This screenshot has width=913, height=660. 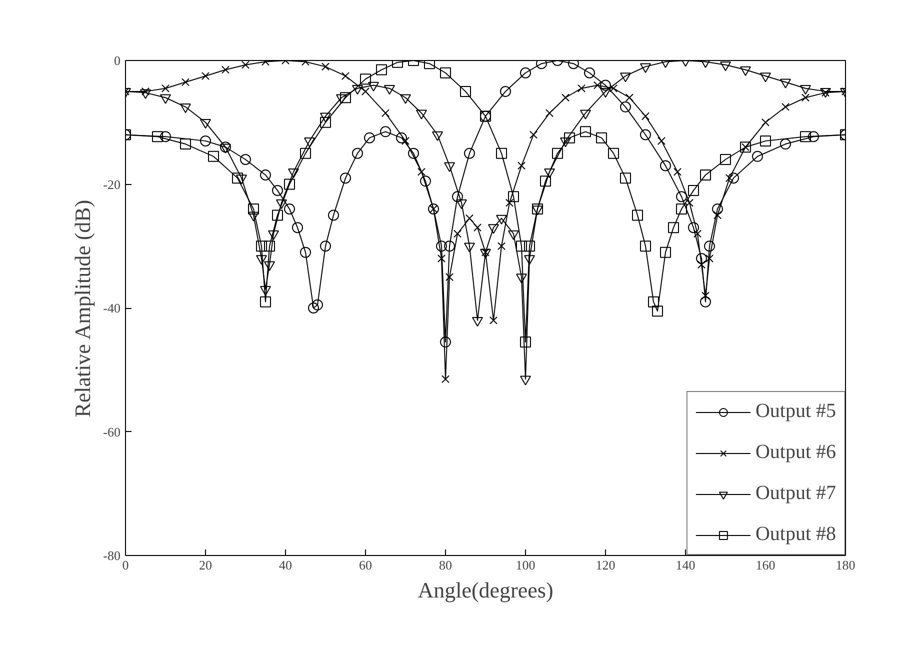 I want to click on legend-label: Output #6, so click(x=795, y=452).